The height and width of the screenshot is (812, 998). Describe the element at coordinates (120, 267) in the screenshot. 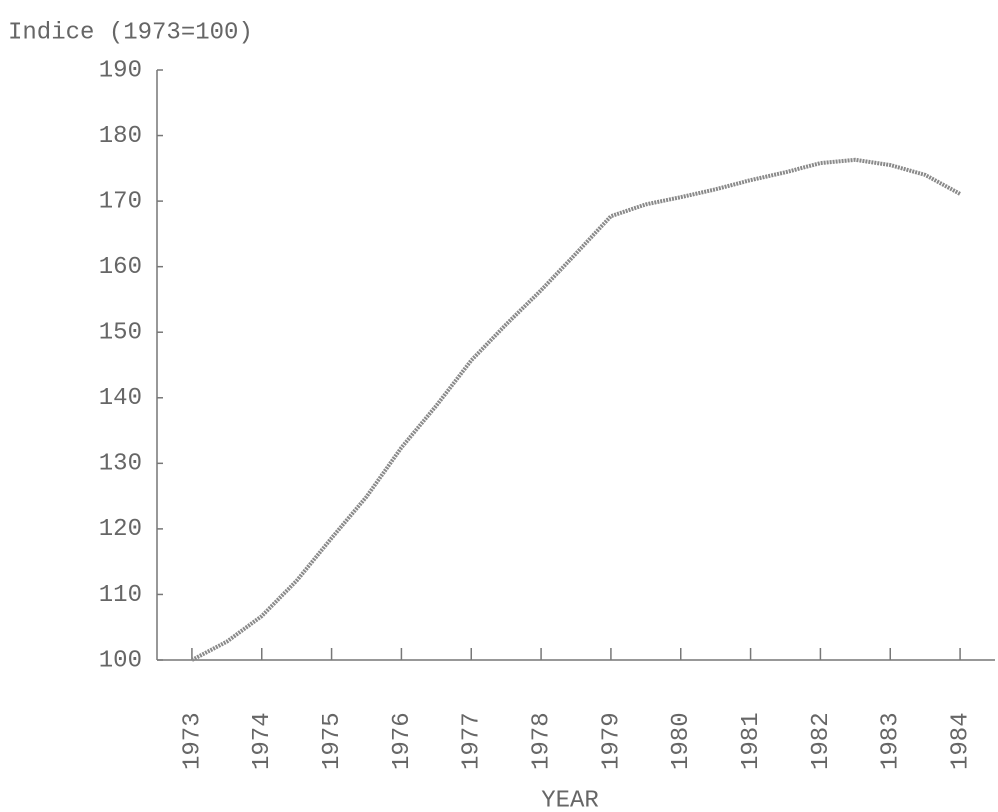

I see `y-tick-label: 160` at that location.